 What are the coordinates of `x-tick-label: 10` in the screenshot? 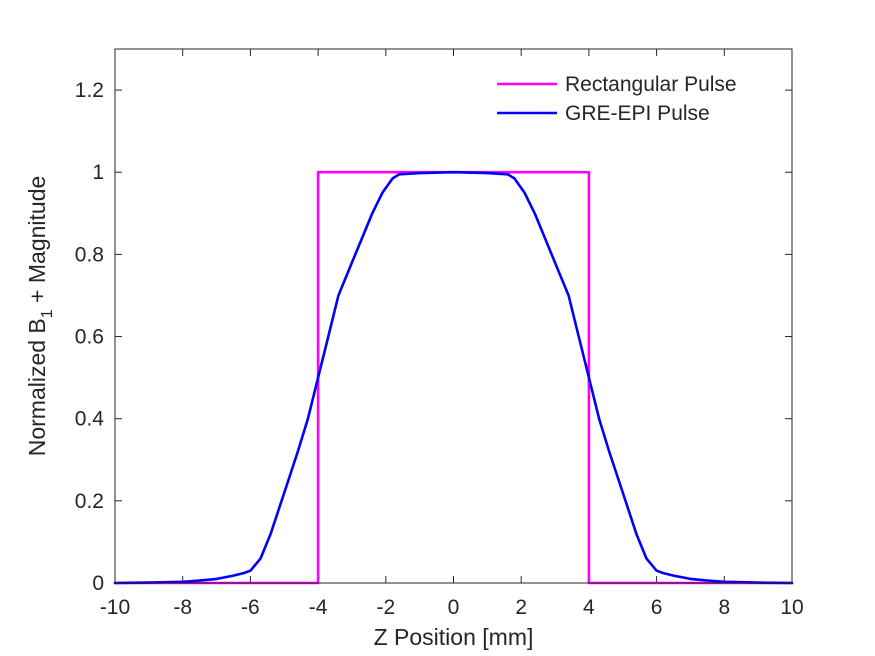 It's located at (791, 607).